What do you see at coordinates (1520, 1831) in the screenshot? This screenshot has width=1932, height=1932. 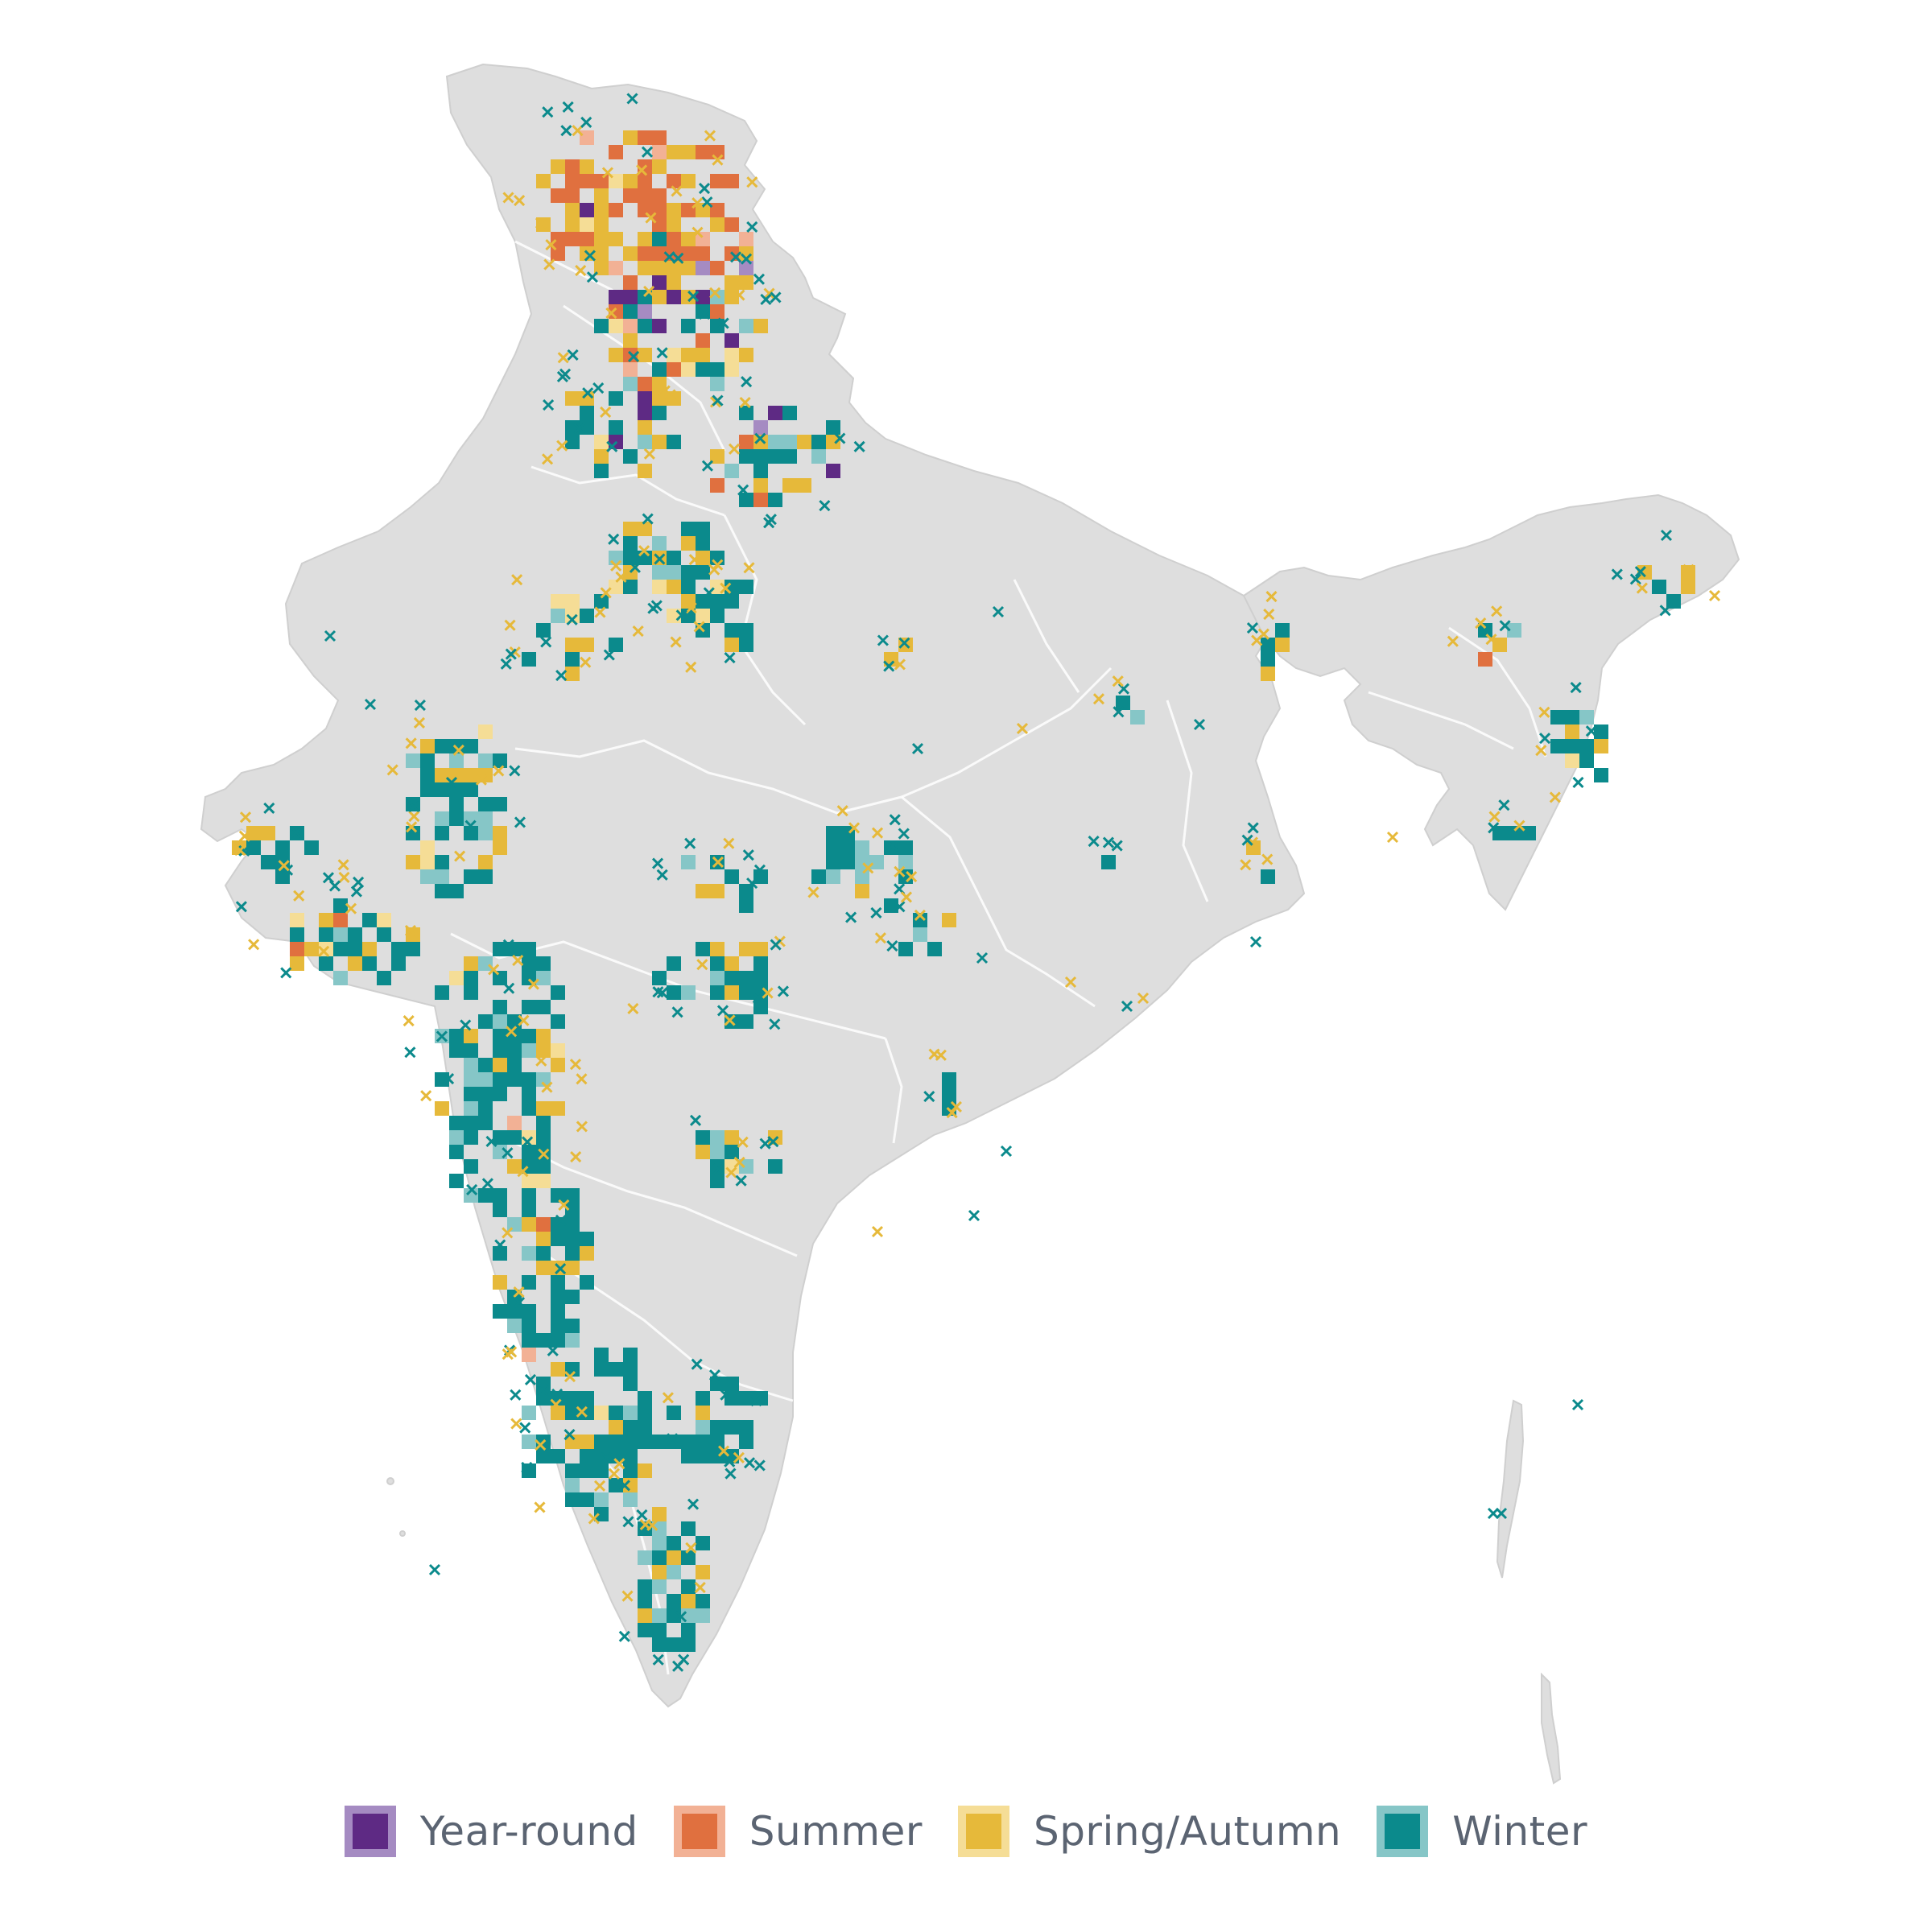 I see `legend-label: Winter` at bounding box center [1520, 1831].